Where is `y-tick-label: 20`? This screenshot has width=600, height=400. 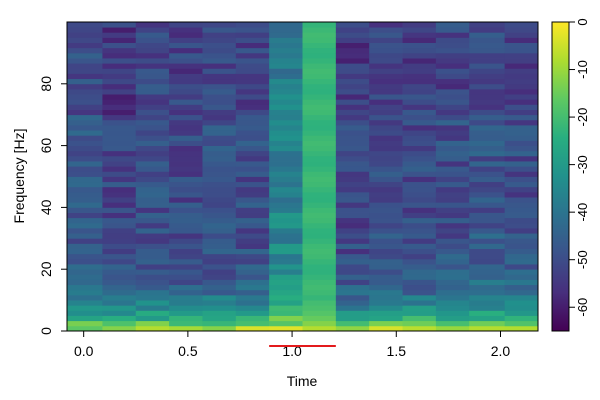
y-tick-label: 20 is located at coordinates (46, 269).